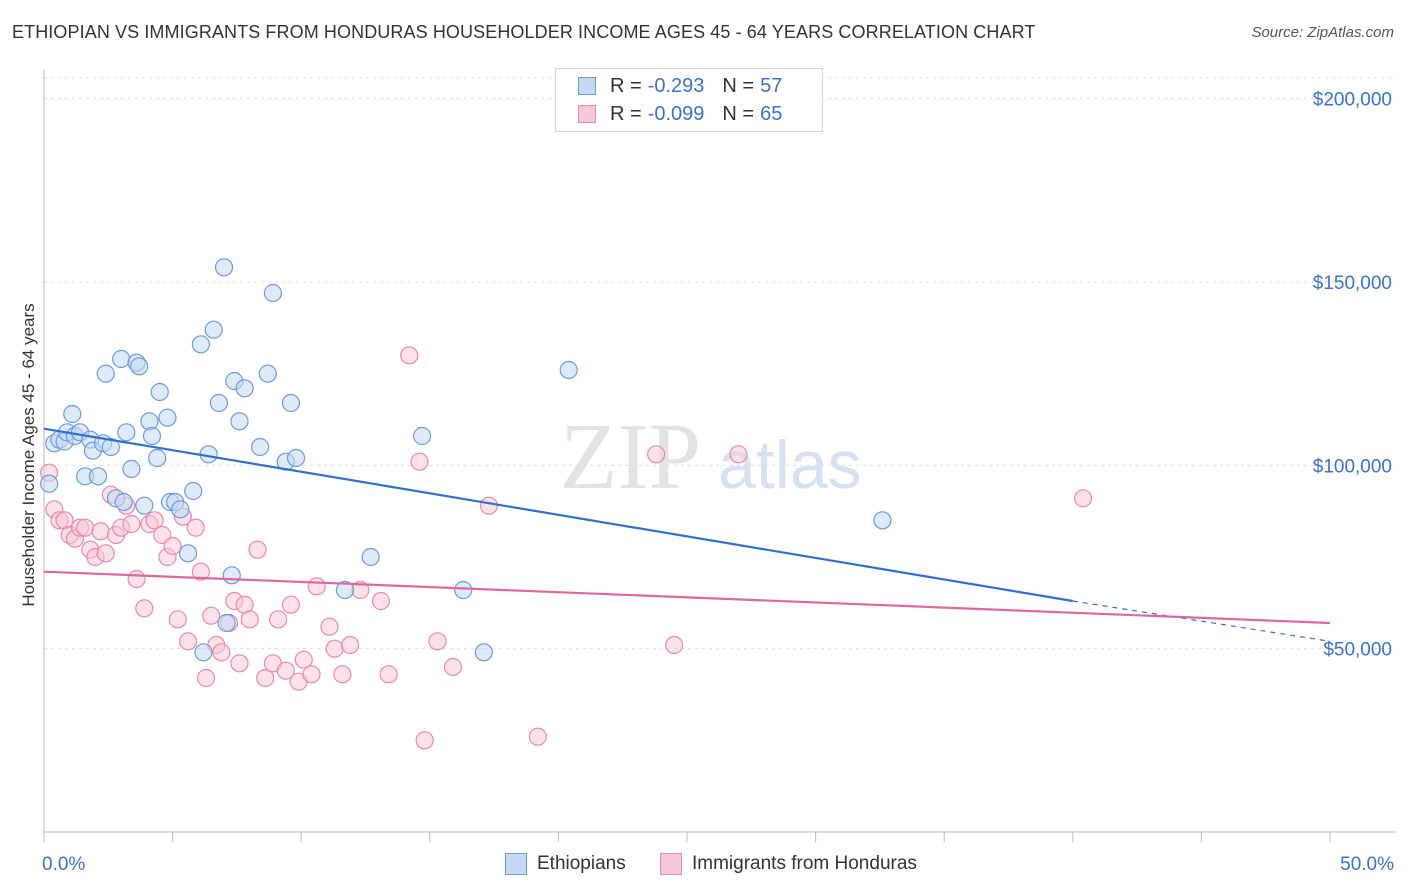 Image resolution: width=1406 pixels, height=892 pixels. I want to click on stats-legend: R = -0.293 N = 57 R = -0.099 N = 65, so click(689, 100).